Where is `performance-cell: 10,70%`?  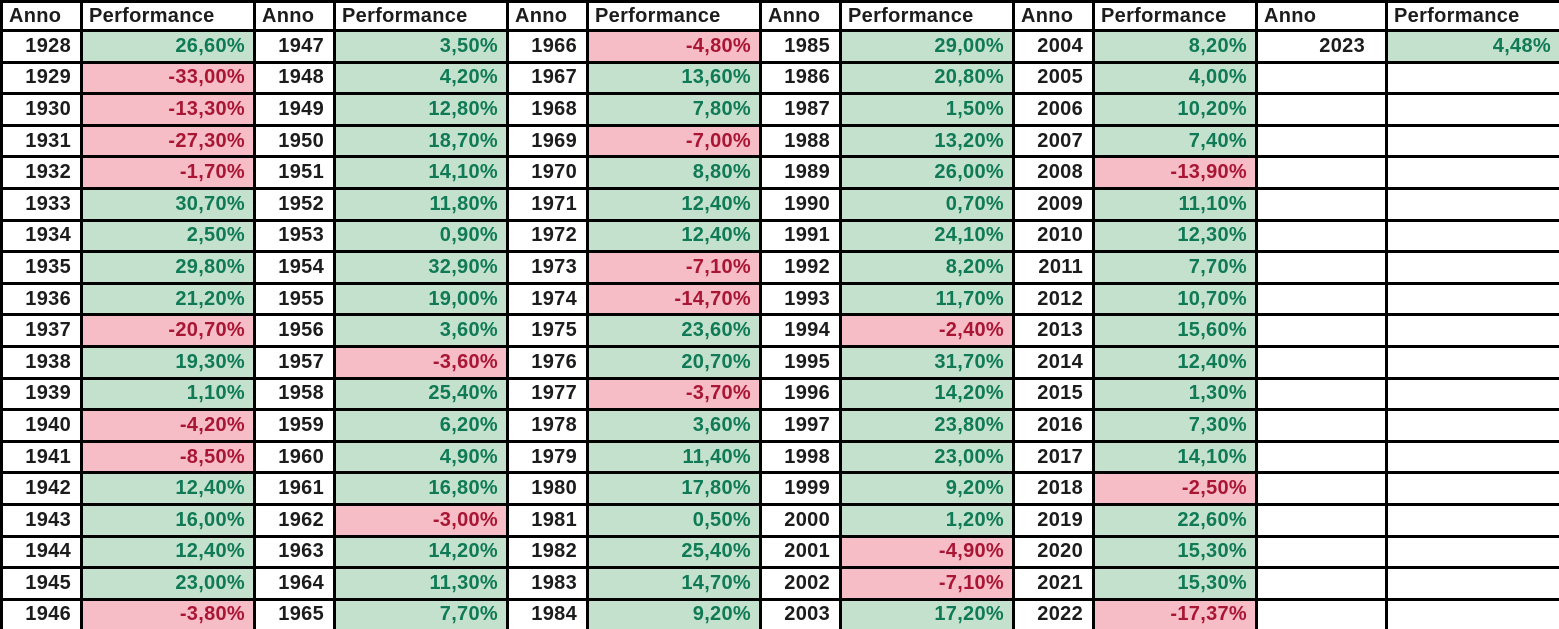 performance-cell: 10,70% is located at coordinates (1175, 299).